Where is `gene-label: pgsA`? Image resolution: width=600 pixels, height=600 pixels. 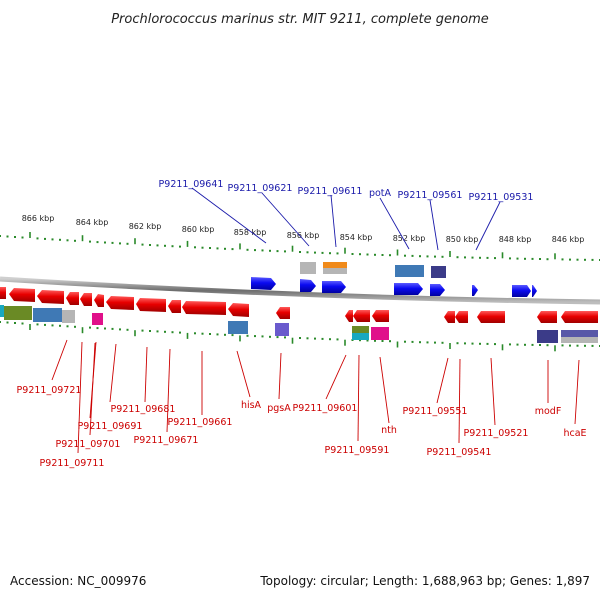
gene-label: pgsA is located at coordinates (279, 408).